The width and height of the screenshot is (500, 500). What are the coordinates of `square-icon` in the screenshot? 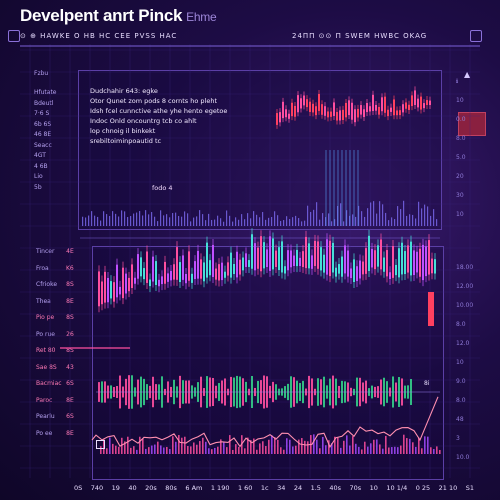 It's located at (100, 444).